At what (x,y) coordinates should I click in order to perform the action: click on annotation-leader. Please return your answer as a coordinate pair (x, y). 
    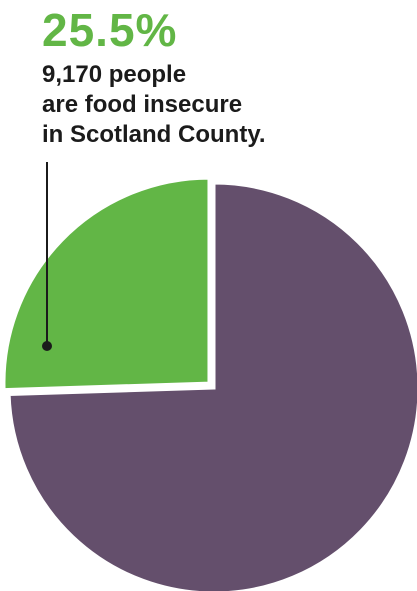
    Looking at the image, I should click on (47, 256).